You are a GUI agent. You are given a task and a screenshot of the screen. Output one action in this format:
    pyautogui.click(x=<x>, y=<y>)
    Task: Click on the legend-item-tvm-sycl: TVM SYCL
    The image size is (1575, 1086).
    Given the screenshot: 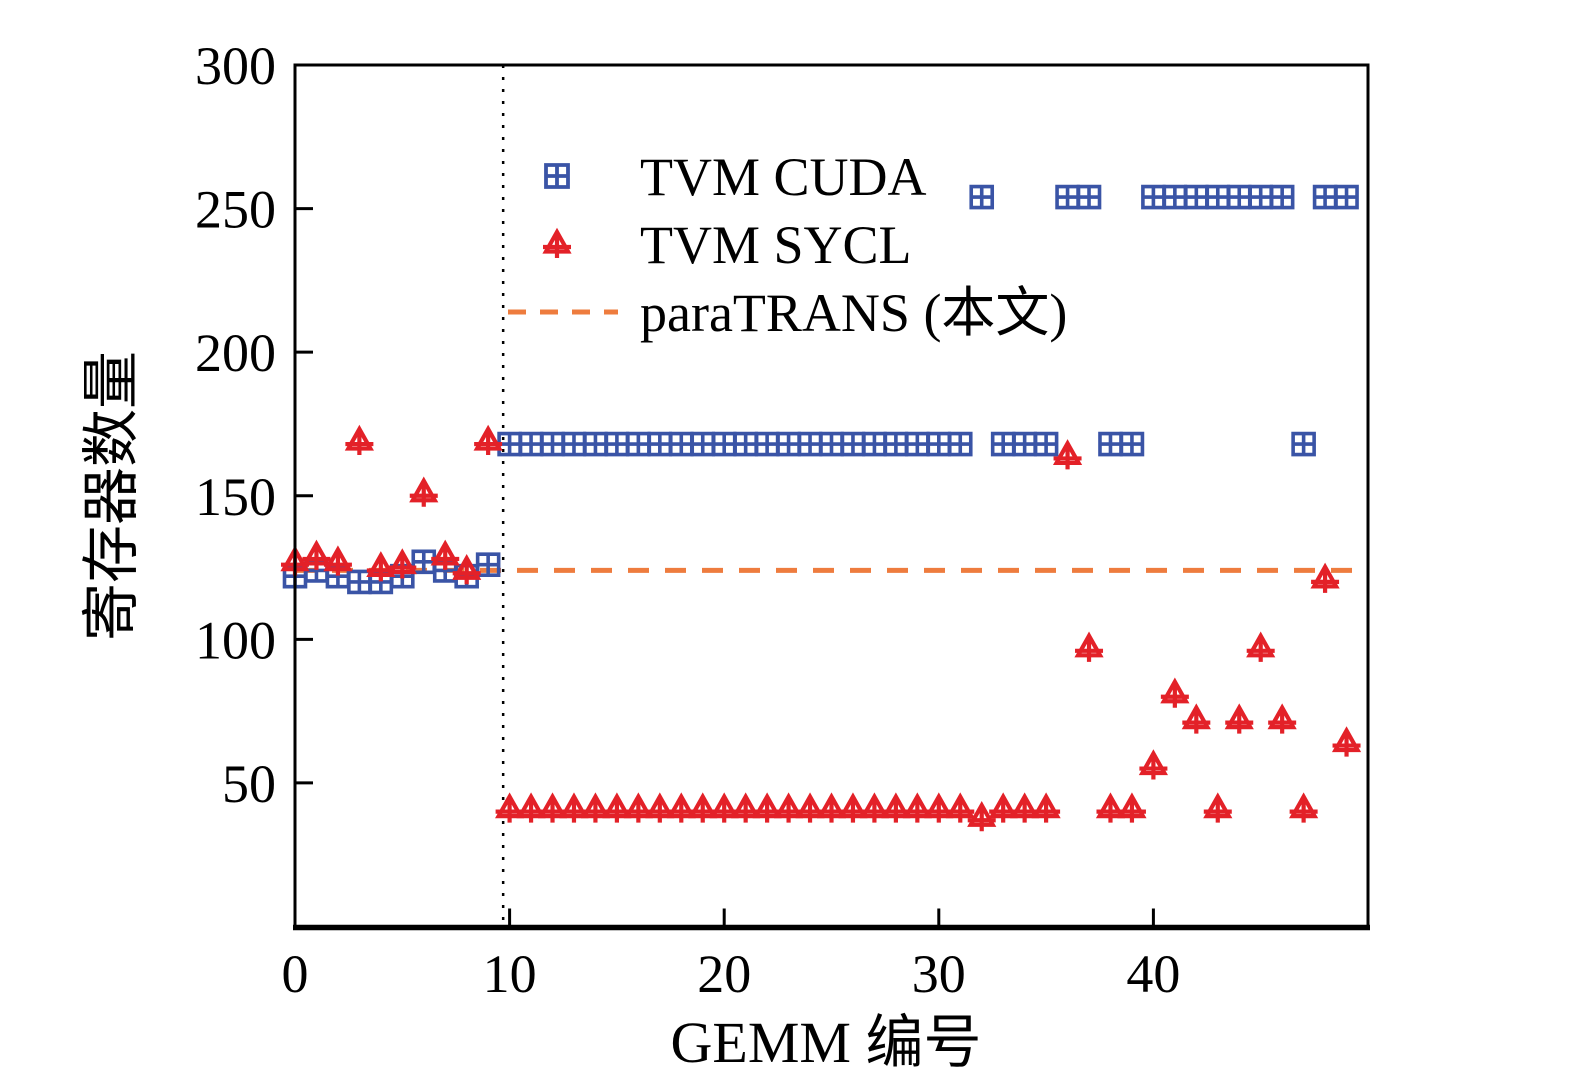 What is the action you would take?
    pyautogui.click(x=727, y=245)
    